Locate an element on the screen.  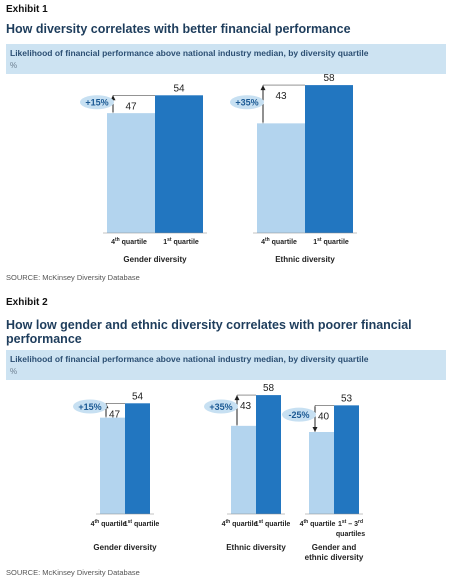
c1-g2-category-label-4th: 4th​ quartile is located at coordinates (279, 241).